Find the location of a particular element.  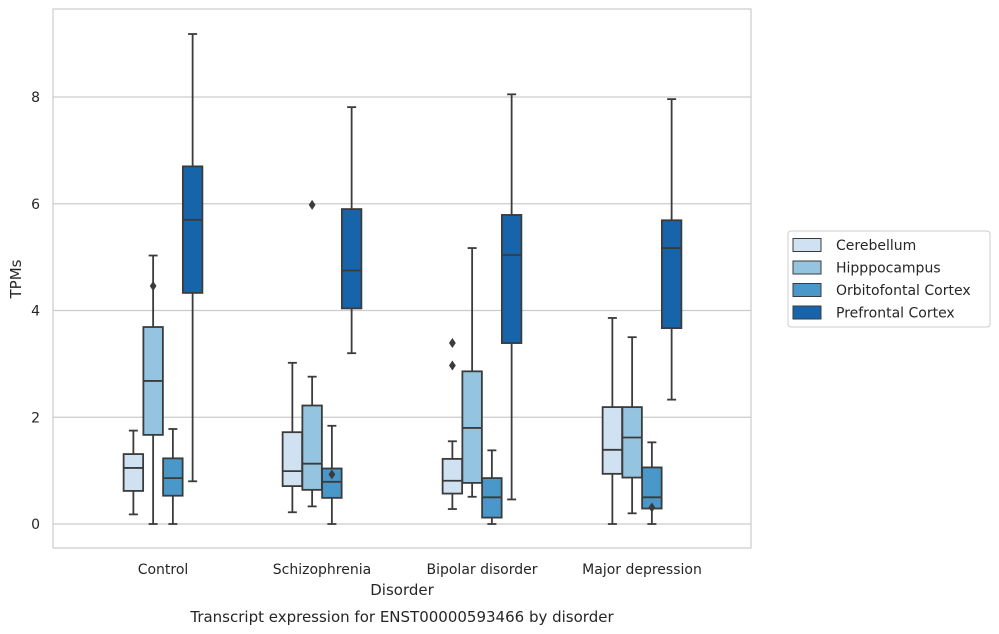

legend-label-prefrontal-cortex: Prefrontal Cortex is located at coordinates (895, 314).